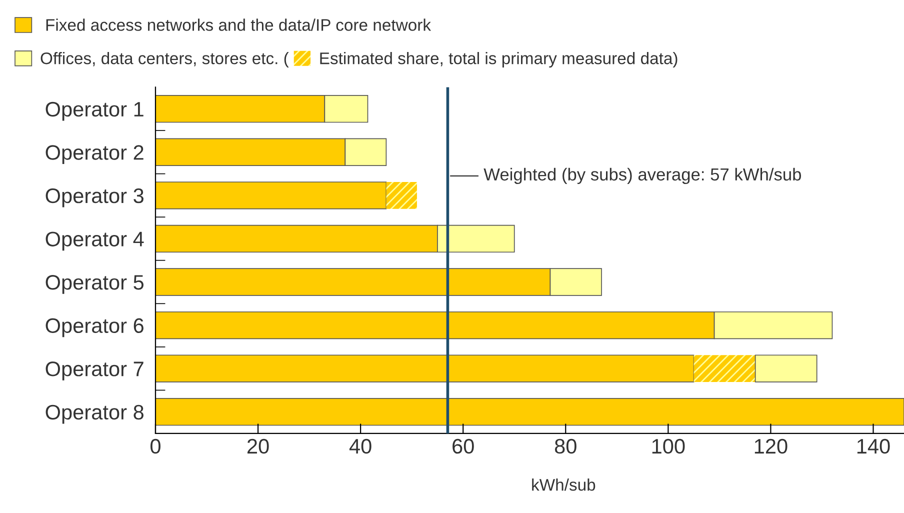 This screenshot has height=513, width=904. What do you see at coordinates (95, 198) in the screenshot?
I see `y-tick-label: Operator 3` at bounding box center [95, 198].